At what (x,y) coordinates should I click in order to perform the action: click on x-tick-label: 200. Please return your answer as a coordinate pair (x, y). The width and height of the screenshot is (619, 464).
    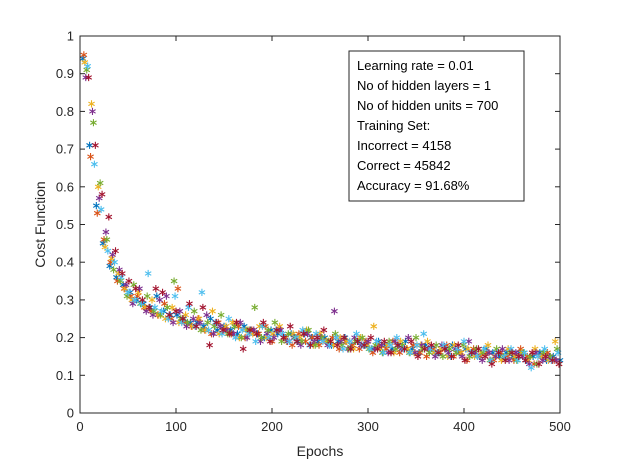
    Looking at the image, I should click on (272, 426).